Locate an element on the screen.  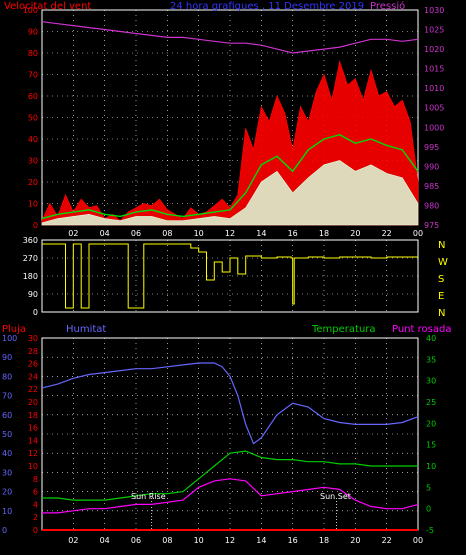
pressure-tick: 990 is located at coordinates (431, 166).